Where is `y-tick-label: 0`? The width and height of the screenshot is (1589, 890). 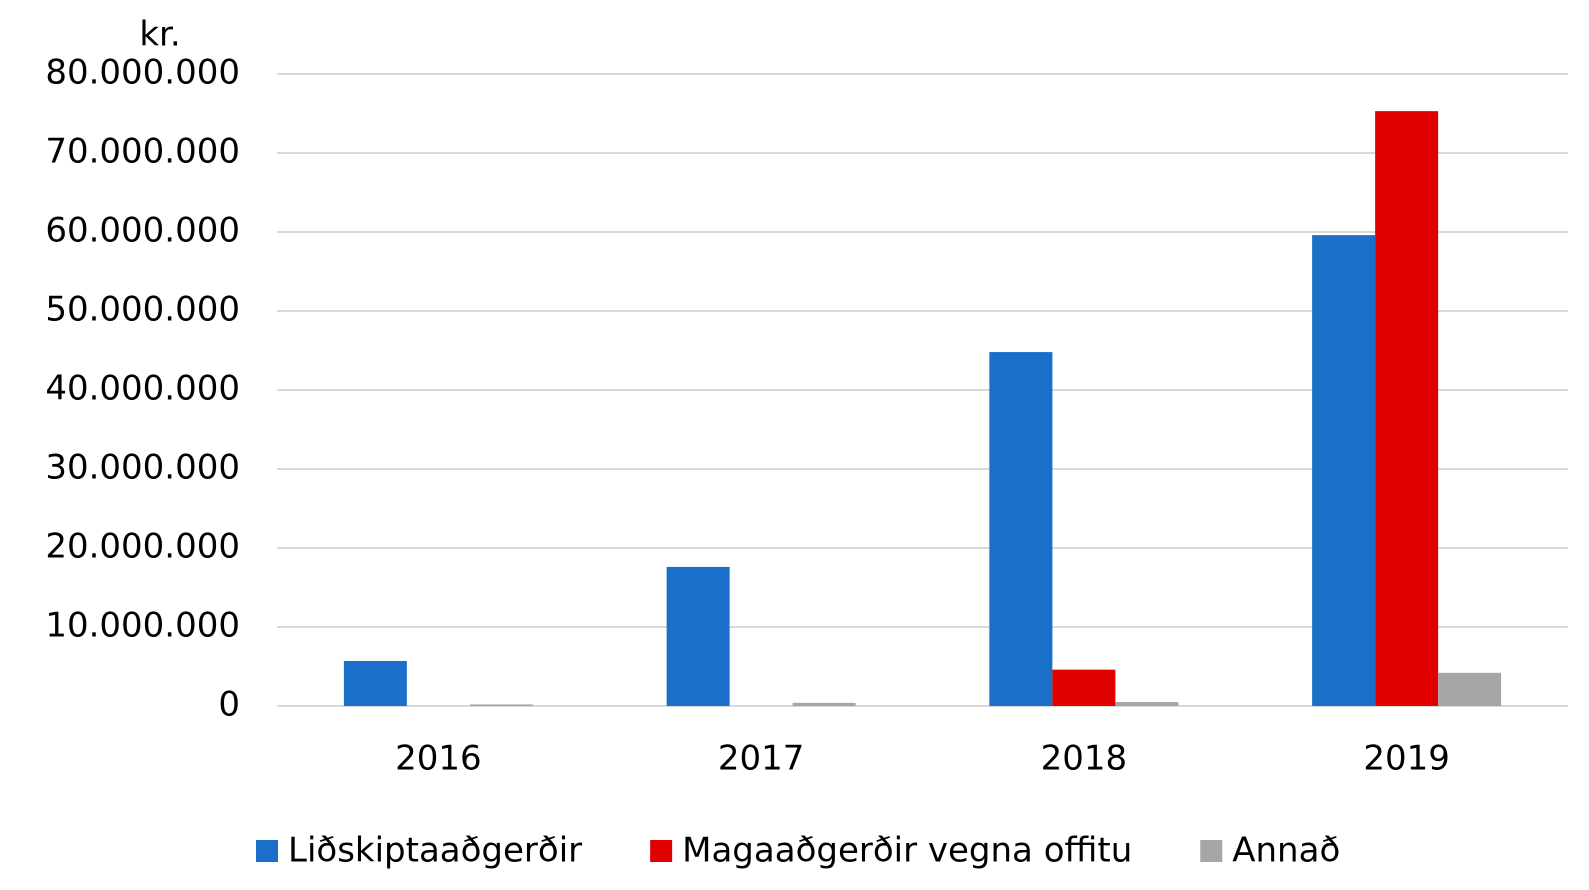 y-tick-label: 0 is located at coordinates (229, 705).